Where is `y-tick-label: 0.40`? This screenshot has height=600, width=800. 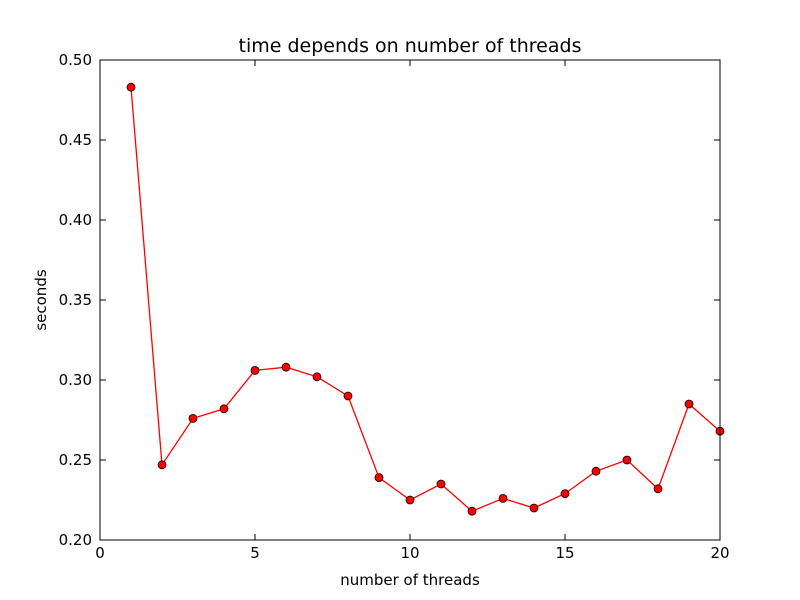
y-tick-label: 0.40 is located at coordinates (75, 220).